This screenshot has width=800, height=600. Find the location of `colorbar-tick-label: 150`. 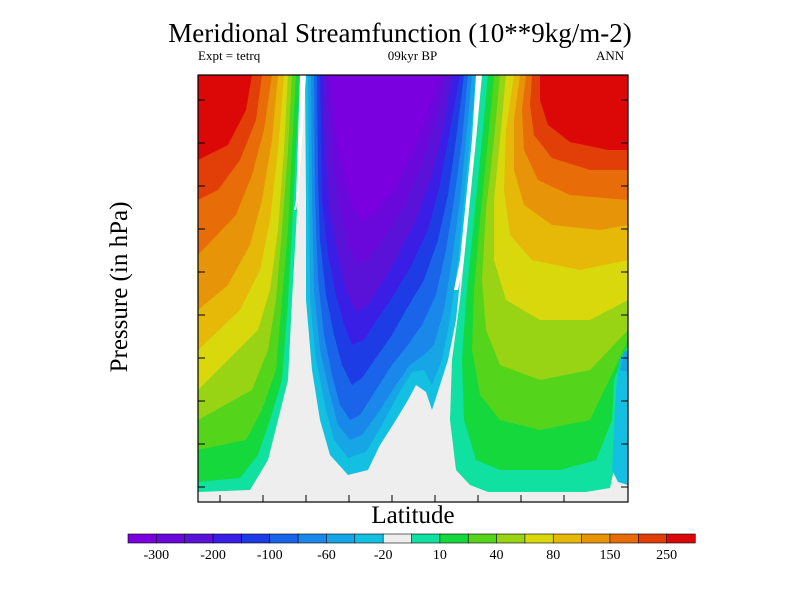

colorbar-tick-label: 150 is located at coordinates (609, 555).